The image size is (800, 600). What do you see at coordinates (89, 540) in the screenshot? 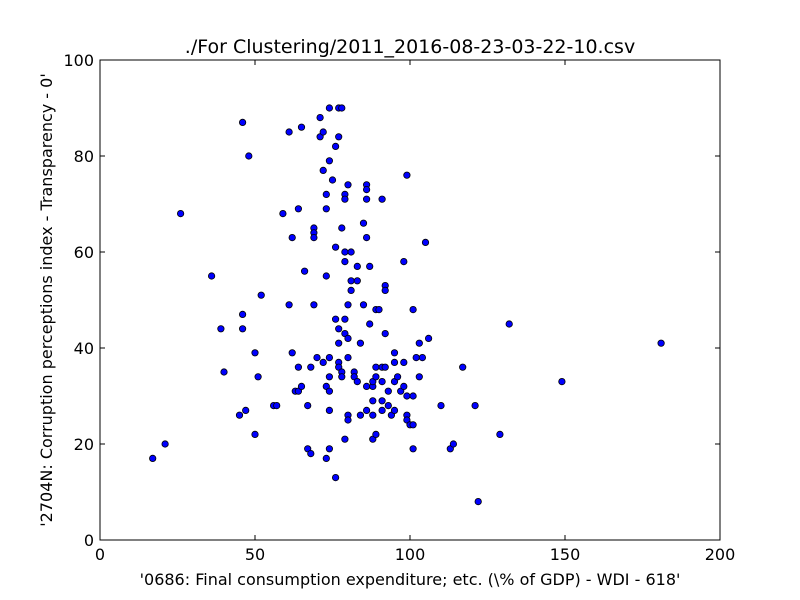
I see `y-tick-label-0: 0` at bounding box center [89, 540].